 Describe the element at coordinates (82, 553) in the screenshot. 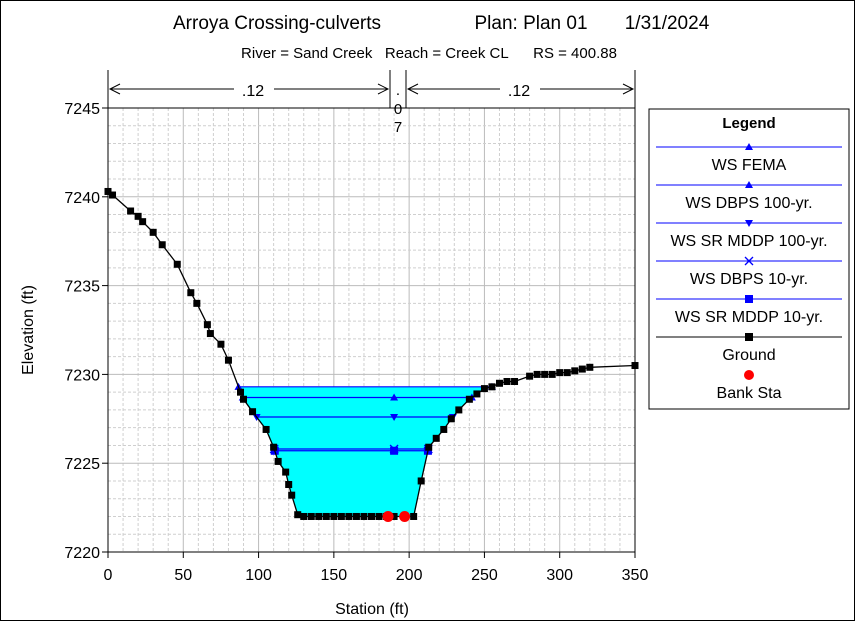

I see `y-tick-label: 7220` at that location.